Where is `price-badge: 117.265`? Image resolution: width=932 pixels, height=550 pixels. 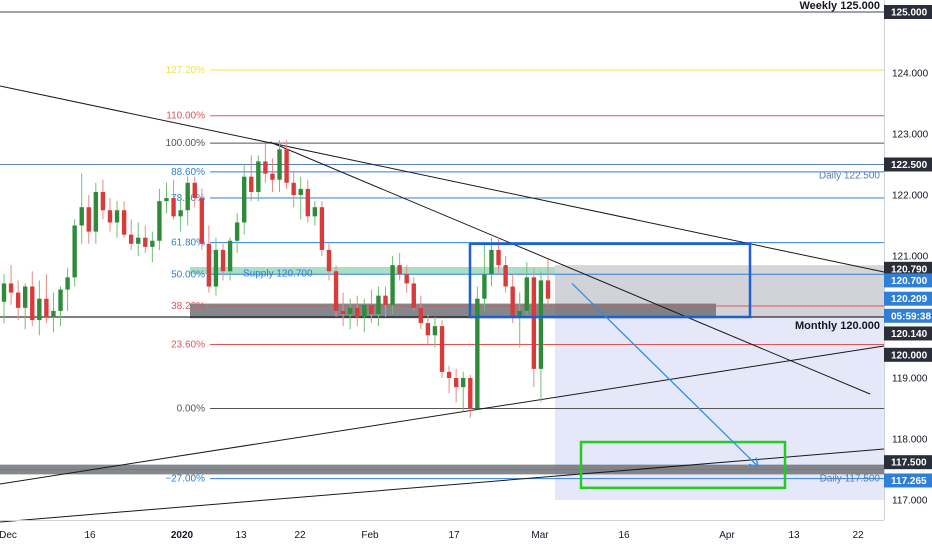
price-badge: 117.265 is located at coordinates (908, 480).